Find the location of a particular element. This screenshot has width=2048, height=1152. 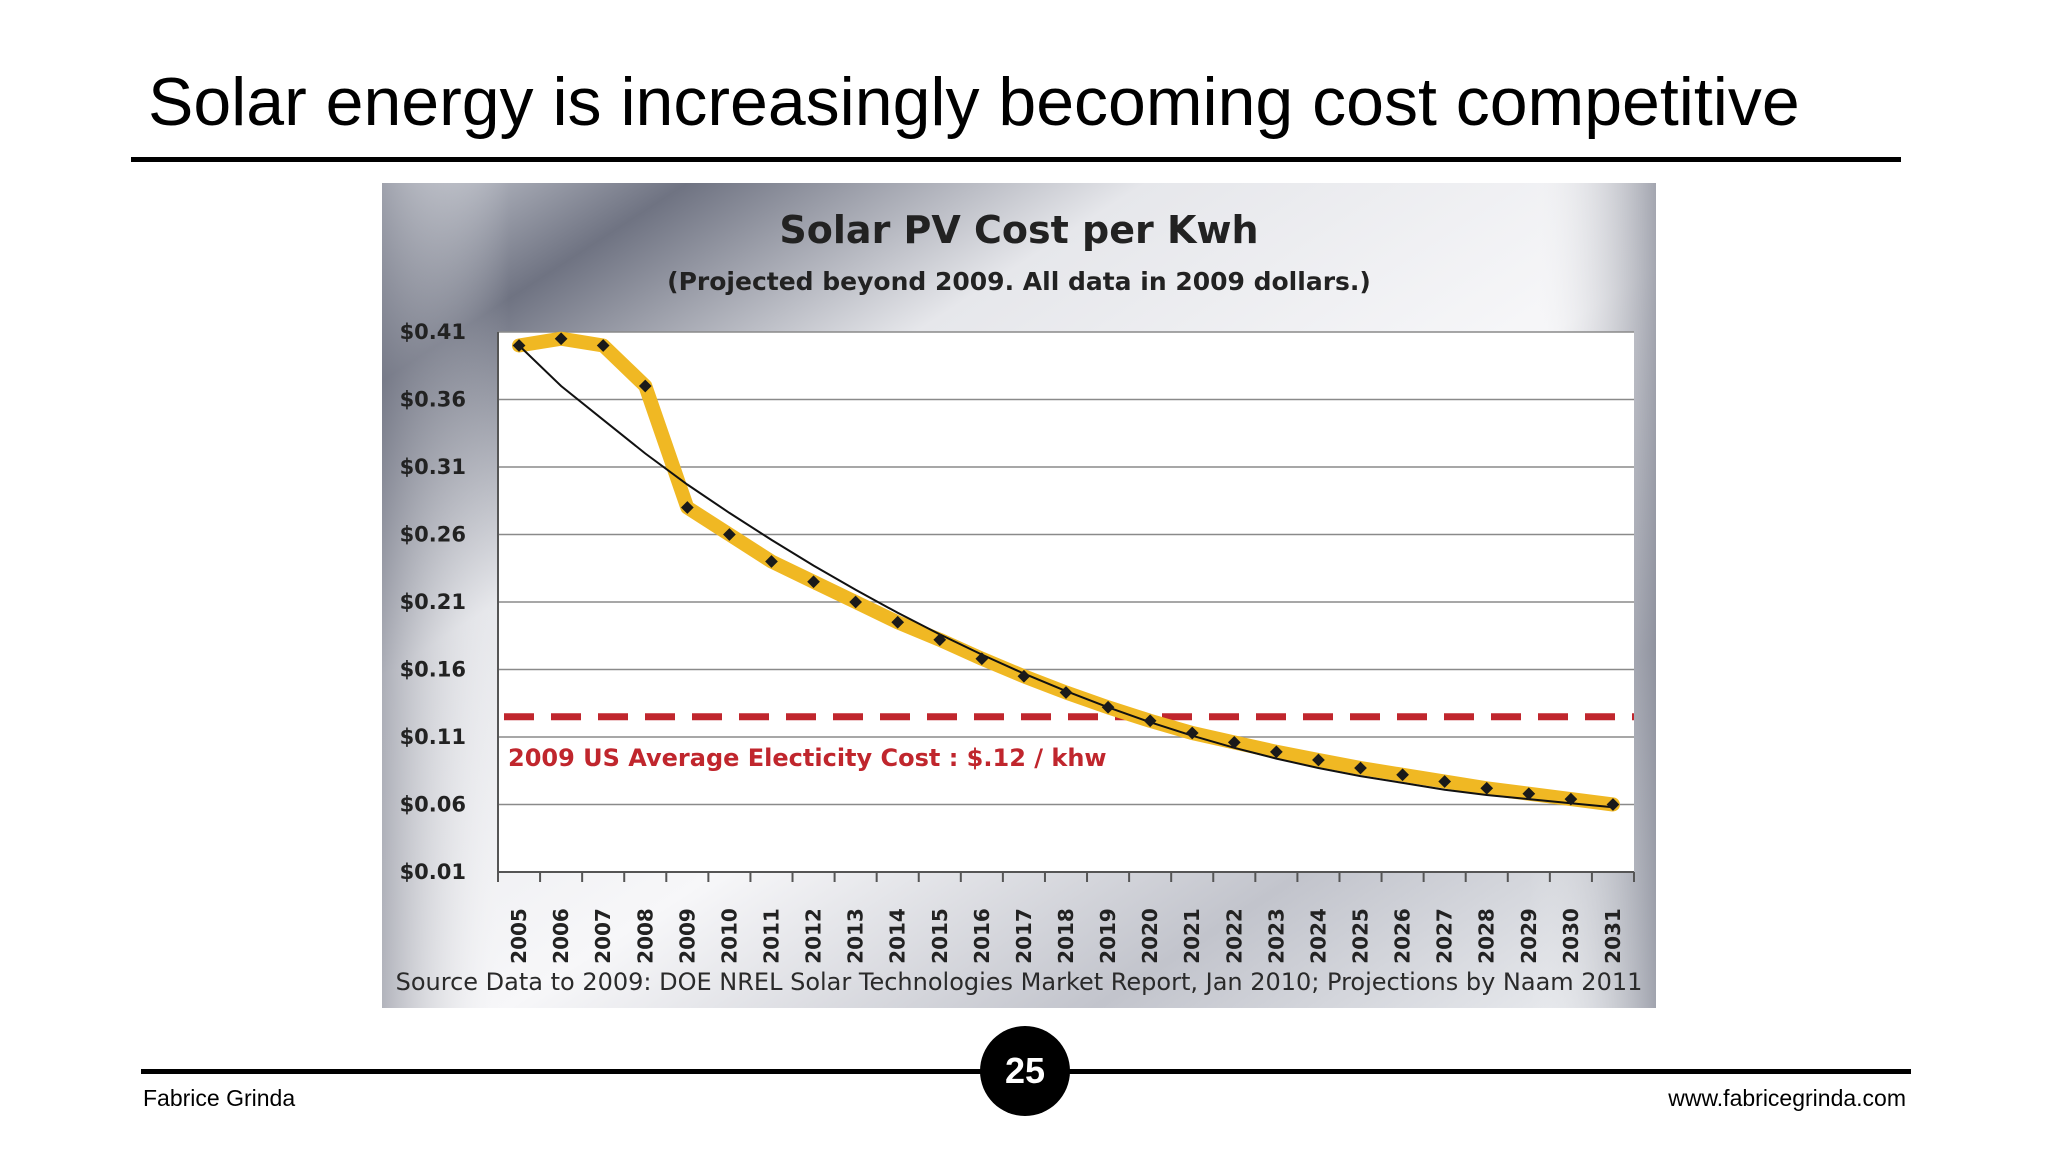

x-tick-label: 2022 is located at coordinates (1234, 936).